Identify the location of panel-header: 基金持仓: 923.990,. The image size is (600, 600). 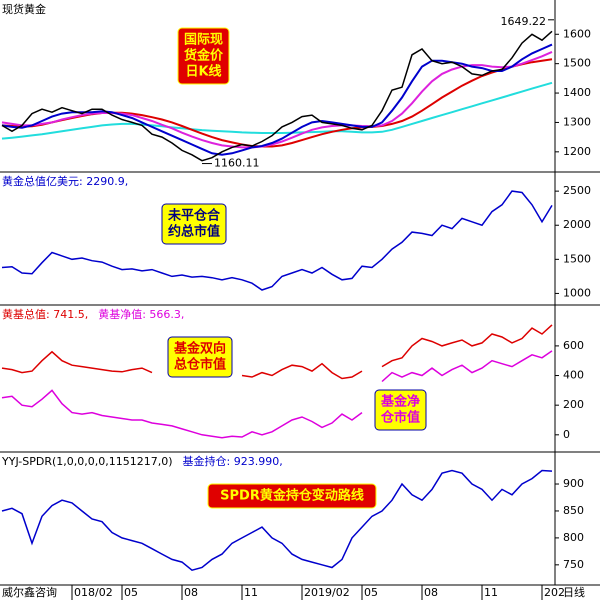
(233, 461).